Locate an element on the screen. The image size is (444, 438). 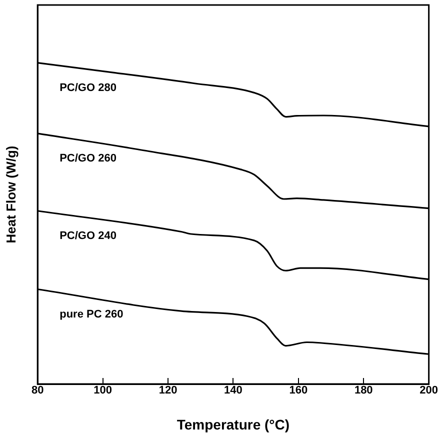
x-axis-title: Temperature (°C) is located at coordinates (233, 424).